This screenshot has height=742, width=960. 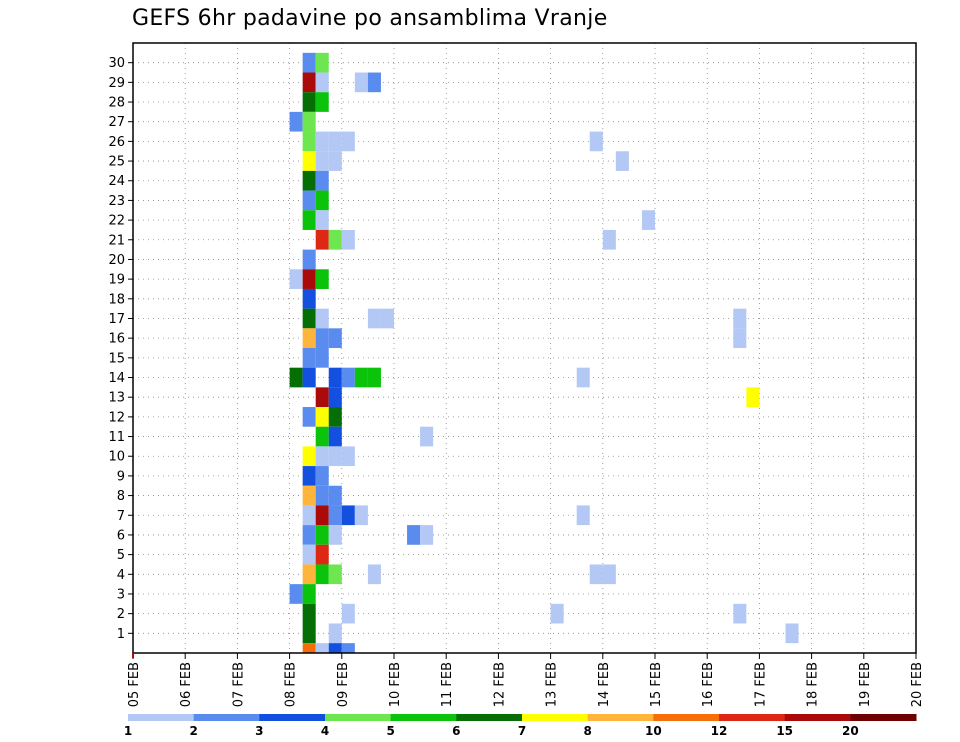 What do you see at coordinates (116, 457) in the screenshot?
I see `y-tick-label: 10` at bounding box center [116, 457].